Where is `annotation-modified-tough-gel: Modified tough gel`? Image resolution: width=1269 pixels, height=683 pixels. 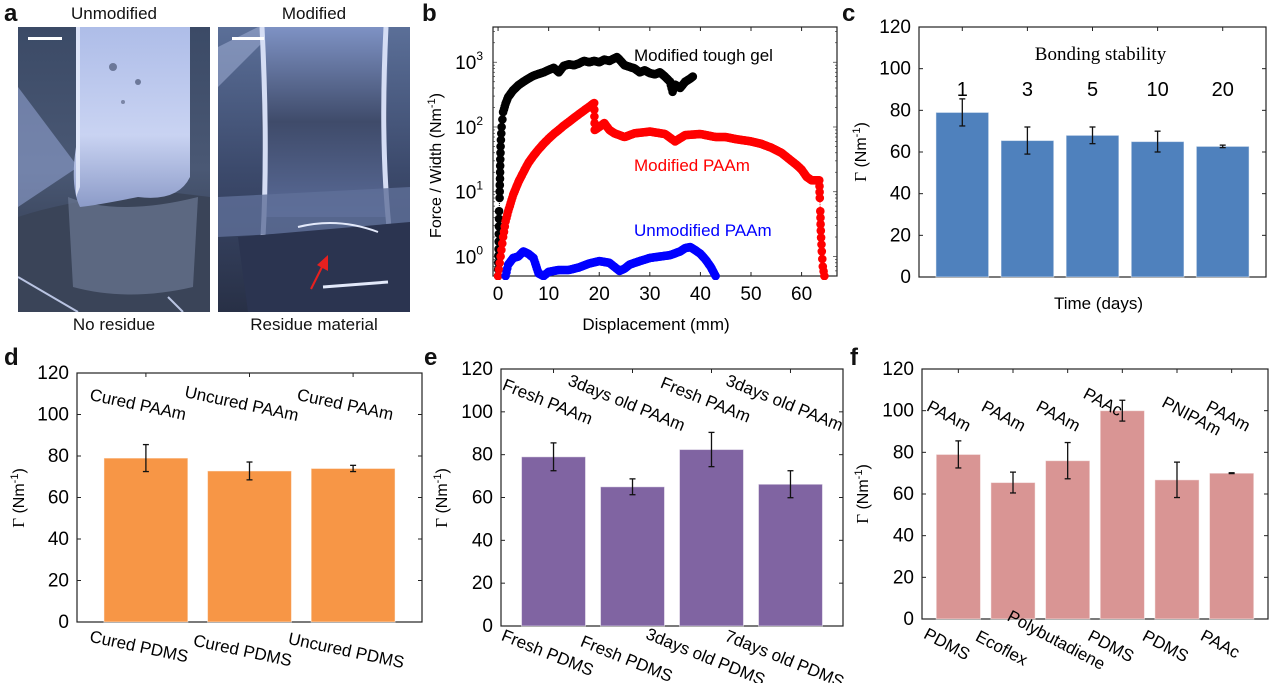 annotation-modified-tough-gel: Modified tough gel is located at coordinates (703, 55).